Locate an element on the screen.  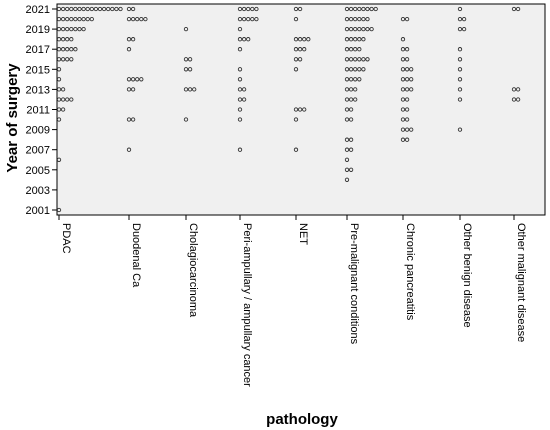
x-category-label: NET is located at coordinates (303, 234).